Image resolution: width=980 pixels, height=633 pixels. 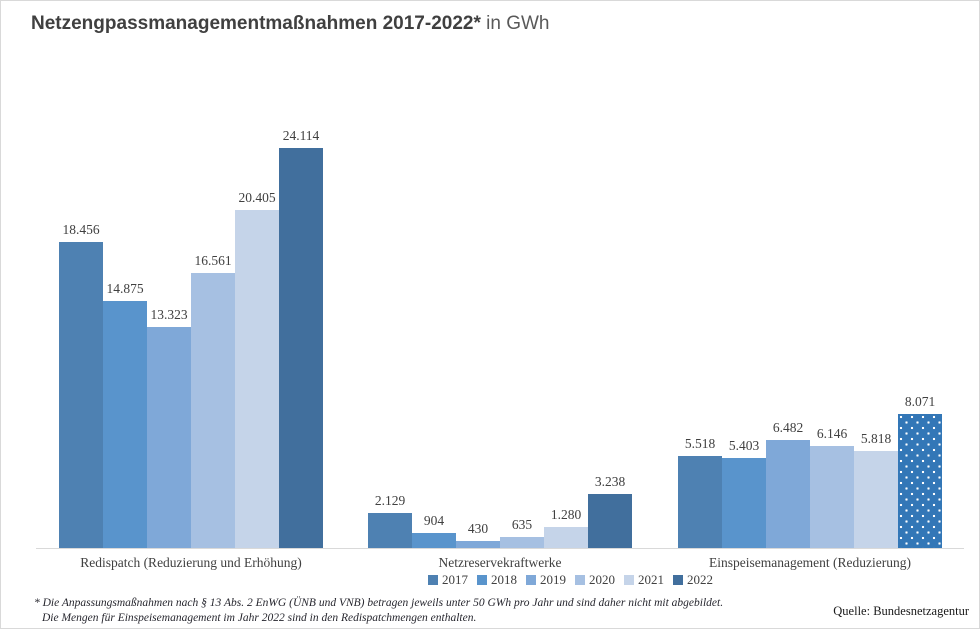 I want to click on legend-swatch-2018, so click(x=482, y=580).